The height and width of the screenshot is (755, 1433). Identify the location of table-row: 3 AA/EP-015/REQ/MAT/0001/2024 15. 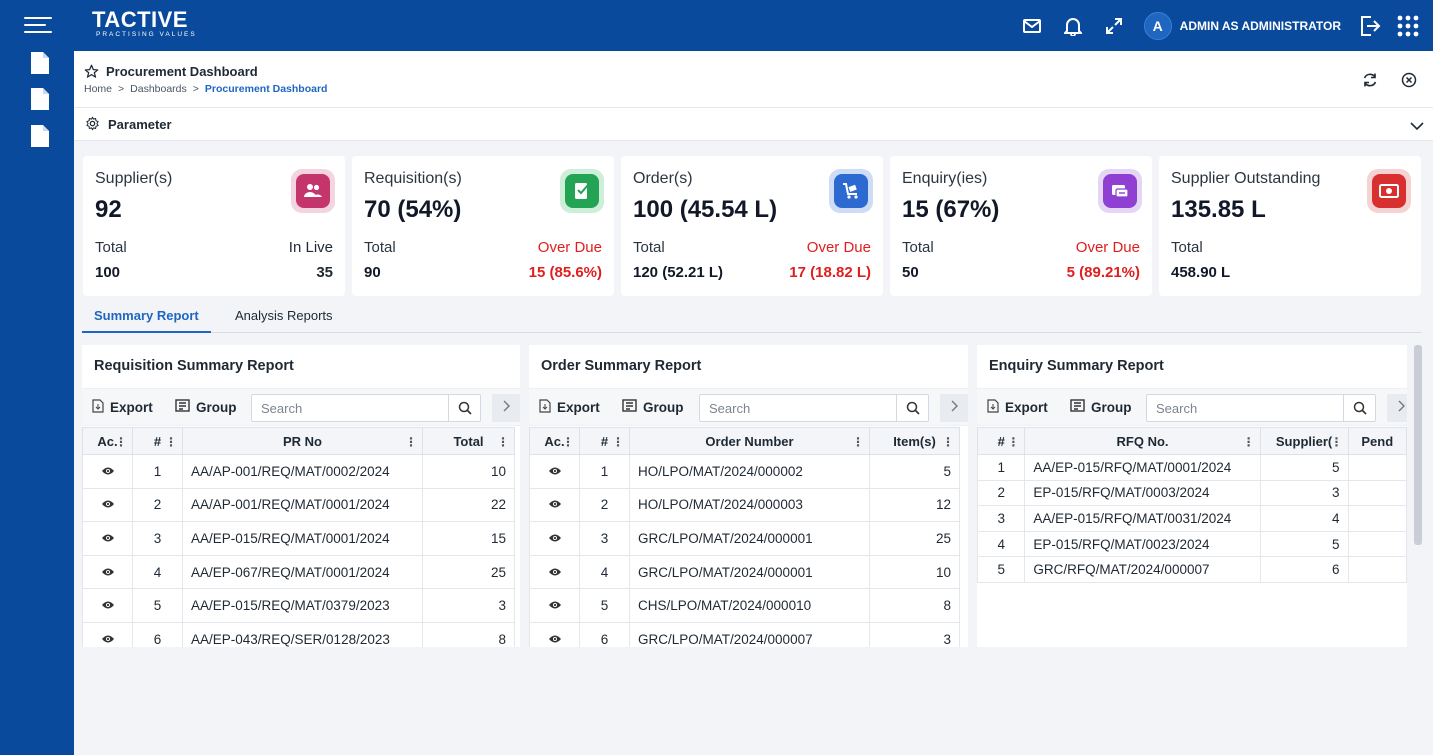
(298, 538).